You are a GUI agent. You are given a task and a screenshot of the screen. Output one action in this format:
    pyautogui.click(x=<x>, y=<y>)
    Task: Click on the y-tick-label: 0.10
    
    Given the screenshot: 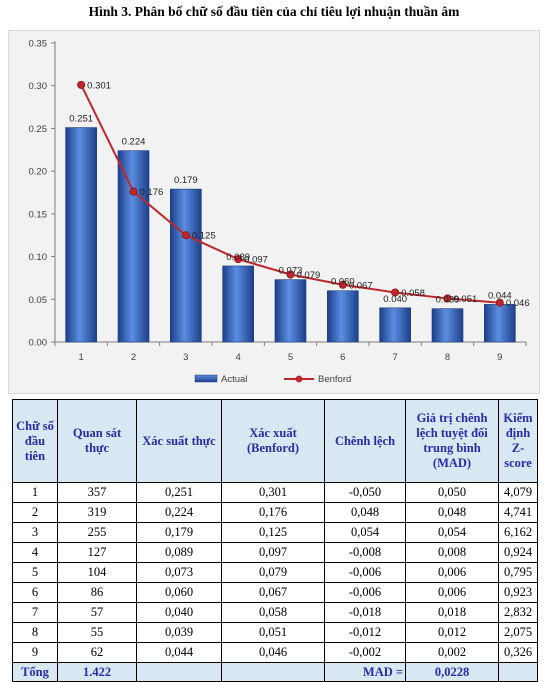 What is the action you would take?
    pyautogui.click(x=38, y=257)
    